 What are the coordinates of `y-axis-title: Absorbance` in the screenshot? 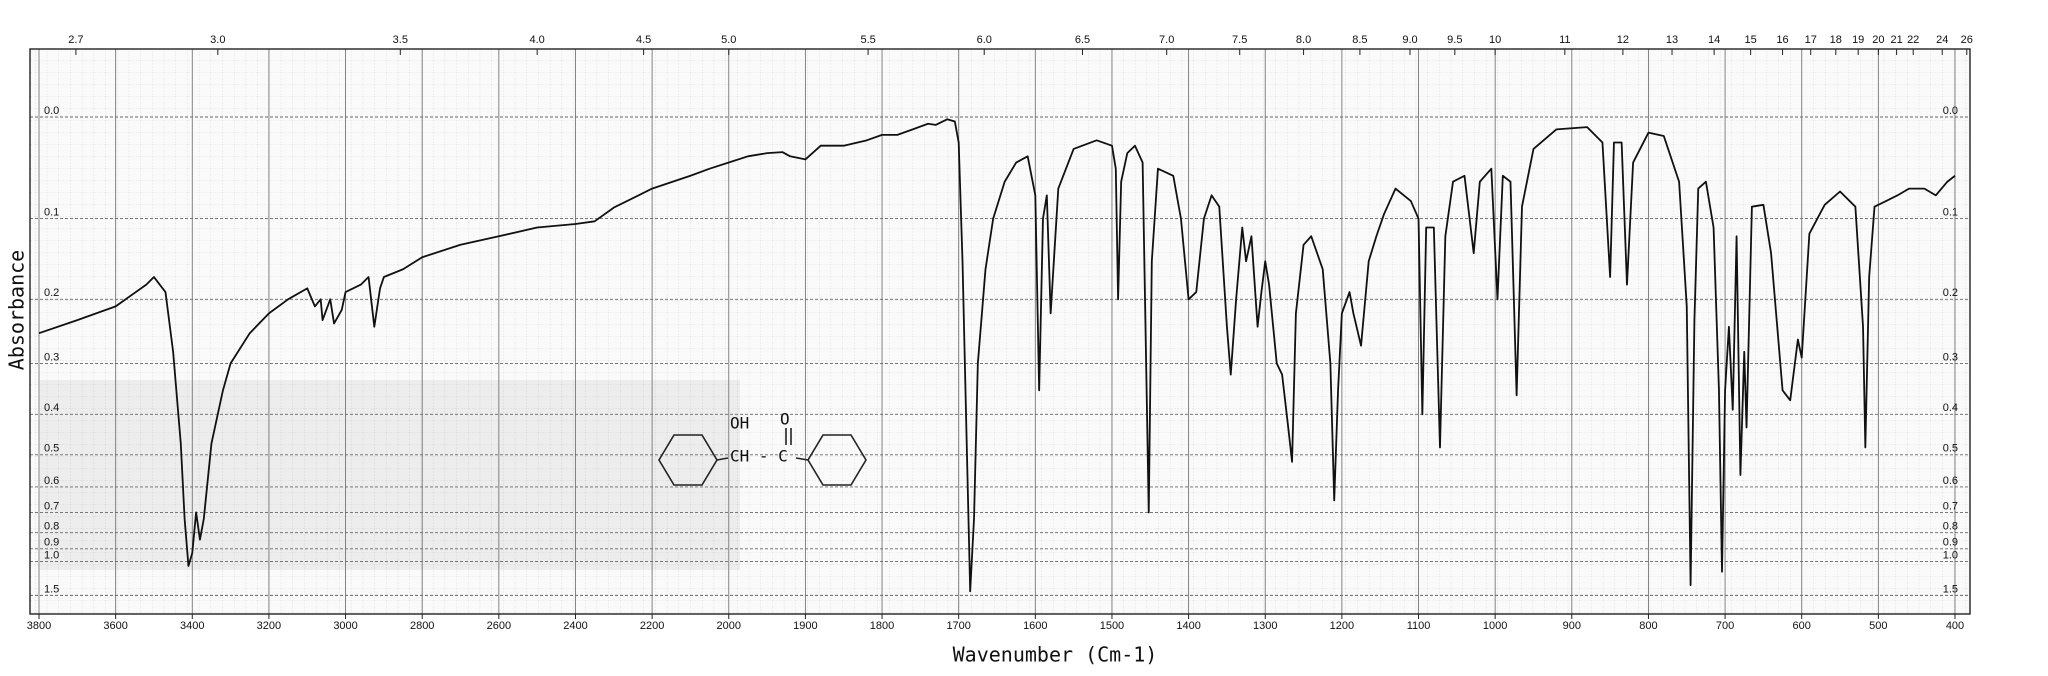 It's located at (17, 310).